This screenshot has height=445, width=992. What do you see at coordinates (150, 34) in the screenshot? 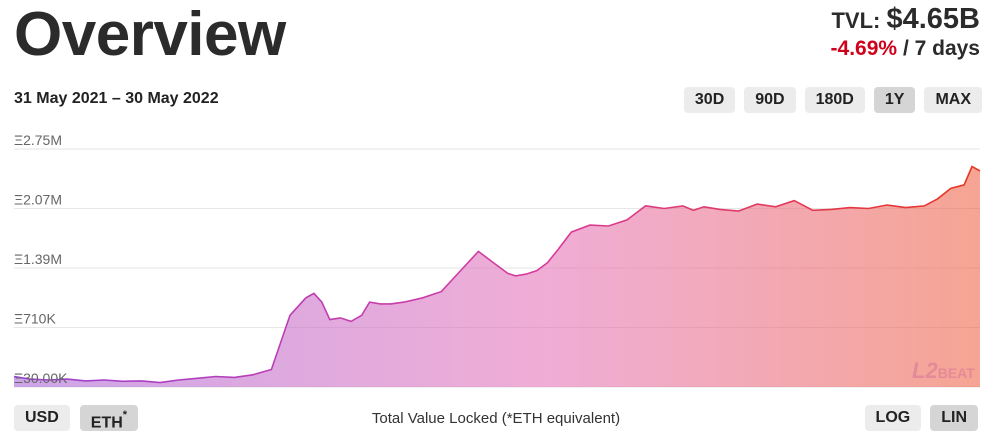
I see `page-title: Overview` at bounding box center [150, 34].